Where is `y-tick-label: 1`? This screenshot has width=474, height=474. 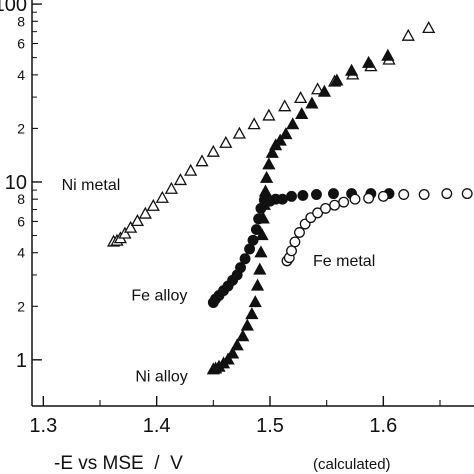 y-tick-label: 1 is located at coordinates (21, 361).